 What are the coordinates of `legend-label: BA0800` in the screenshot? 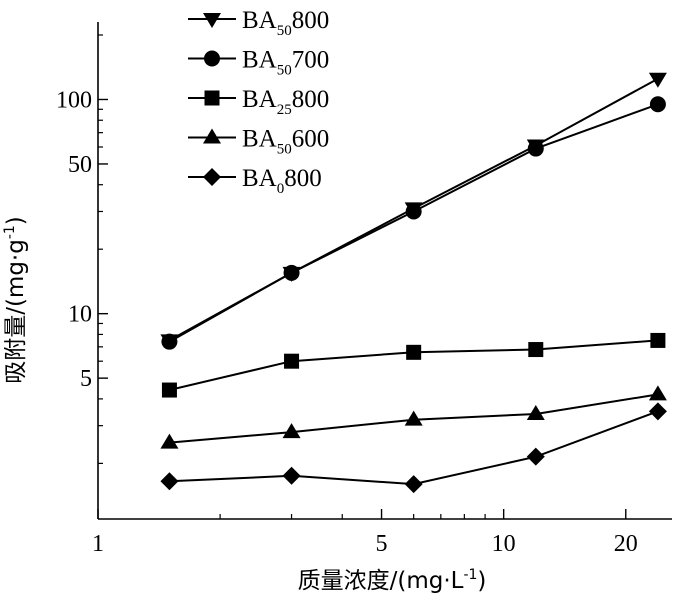 It's located at (282, 181).